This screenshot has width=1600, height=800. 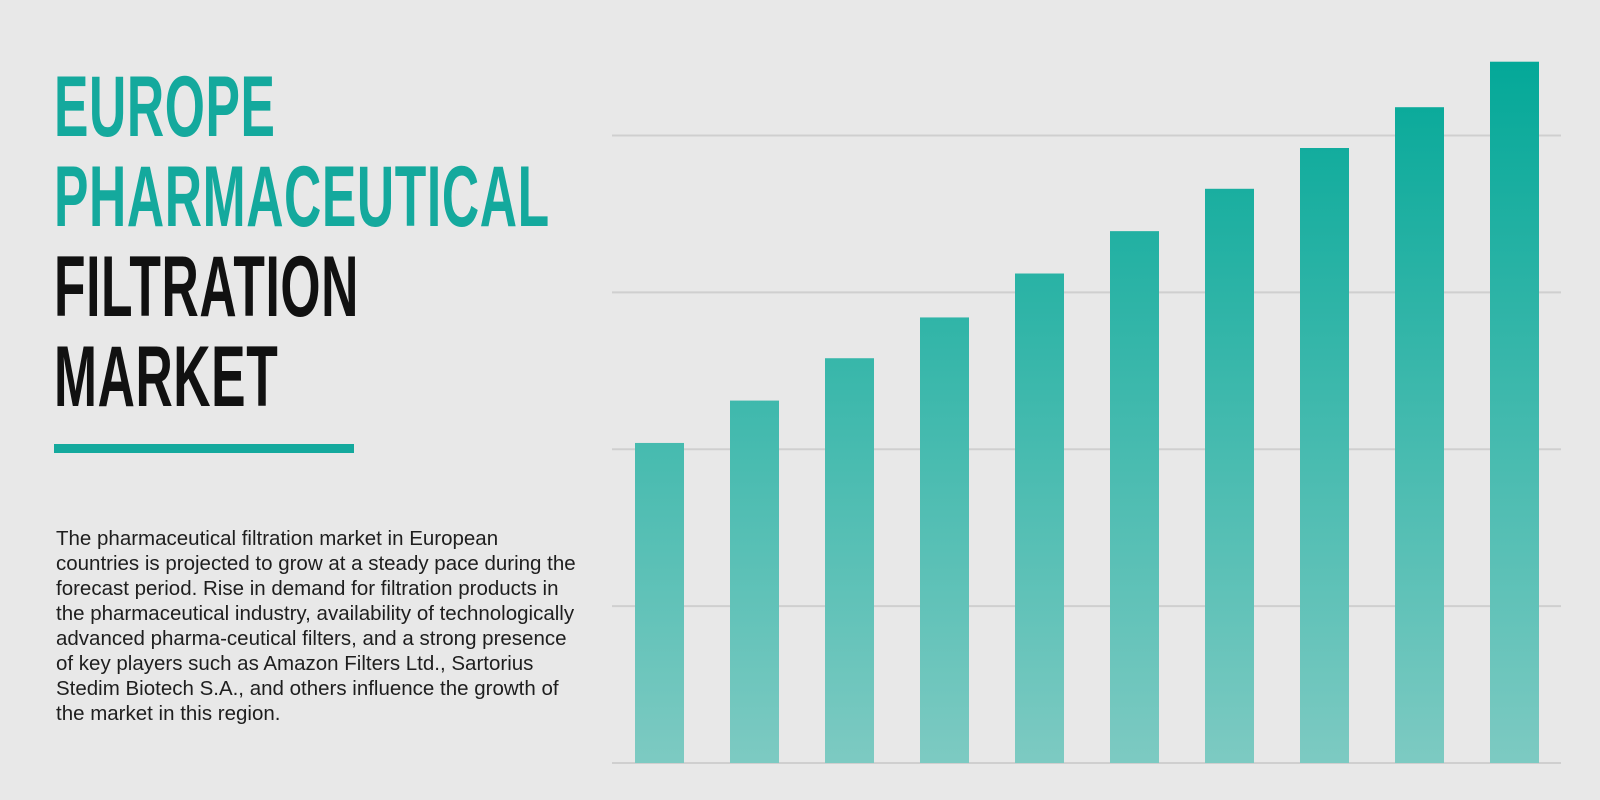 I want to click on title-underline, so click(x=204, y=448).